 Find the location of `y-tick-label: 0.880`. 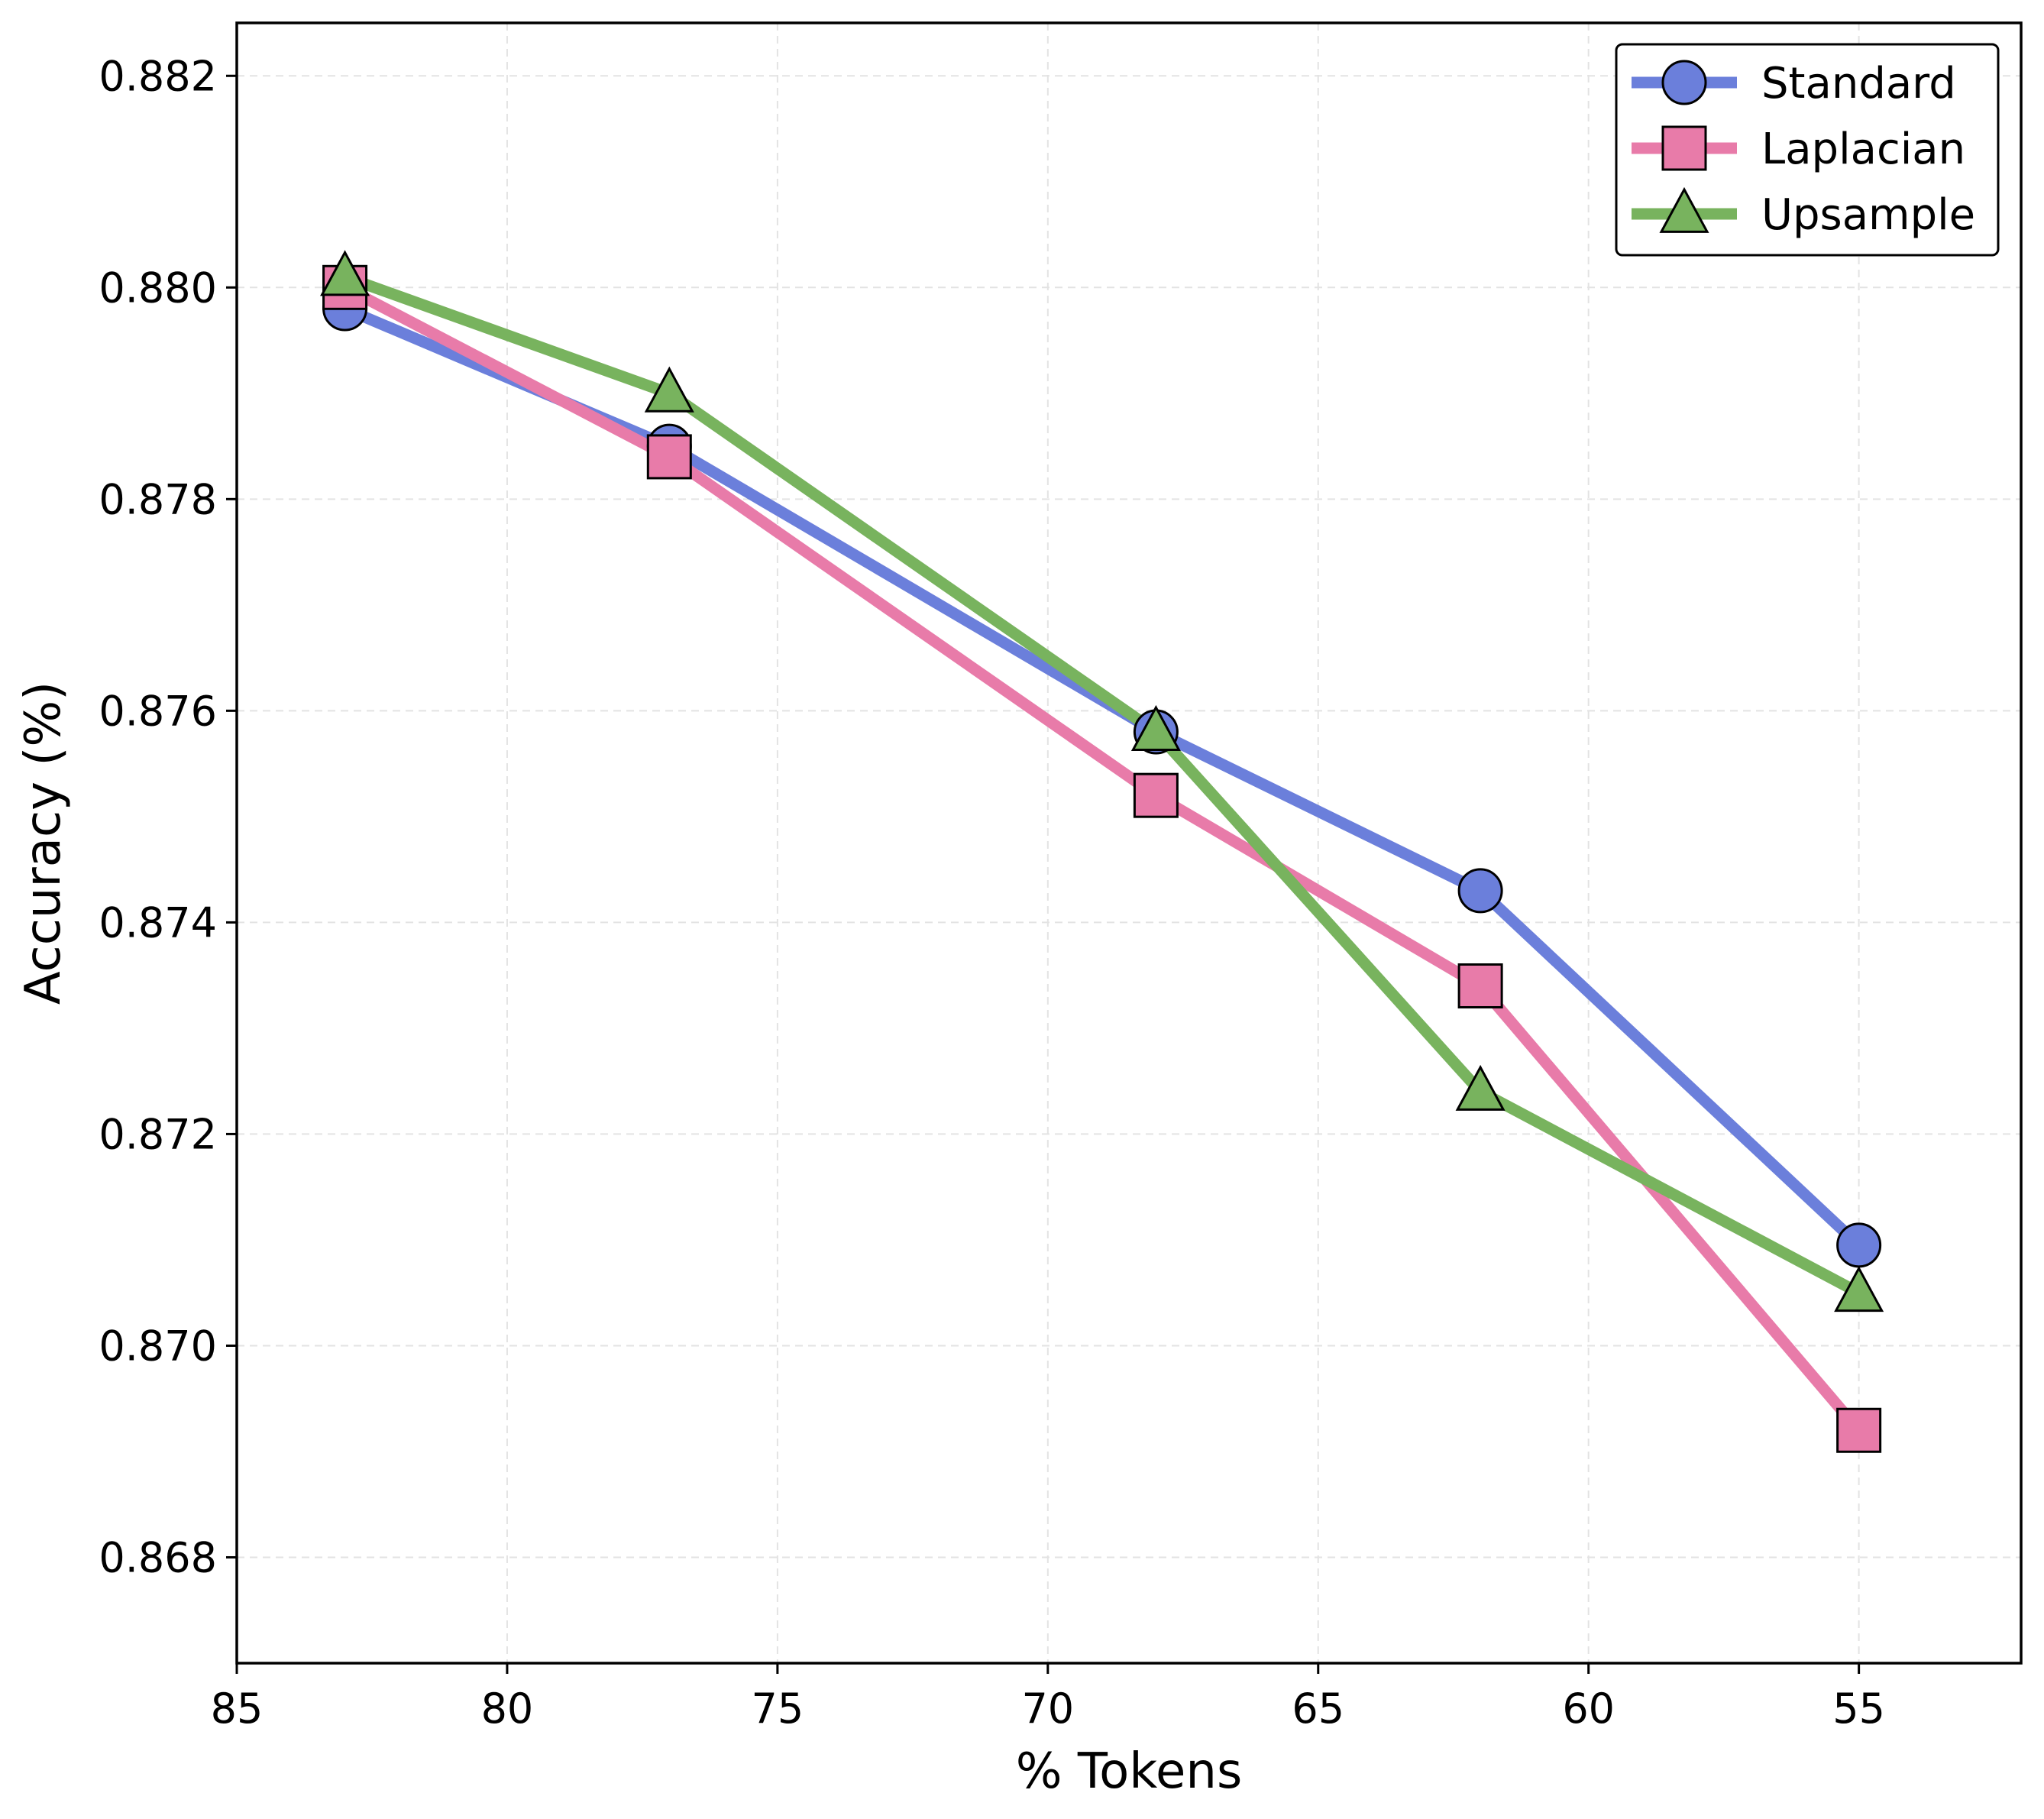

y-tick-label: 0.880 is located at coordinates (158, 288).